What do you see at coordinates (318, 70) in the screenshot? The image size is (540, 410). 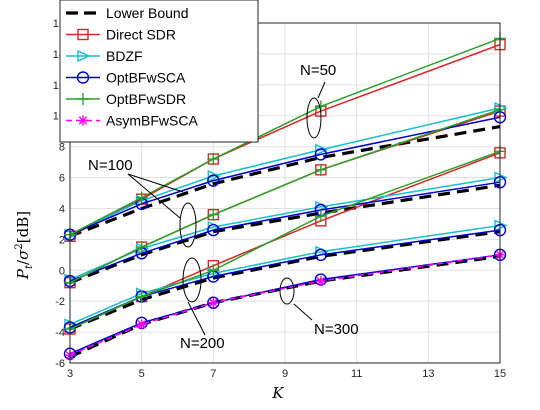 I see `annotation-n50: N=50` at bounding box center [318, 70].